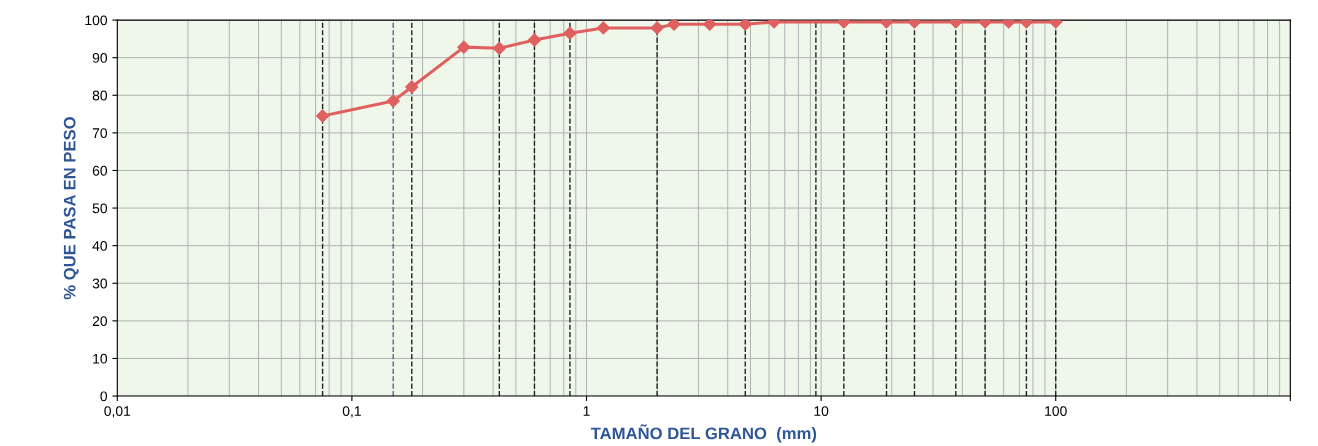 Image resolution: width=1318 pixels, height=446 pixels. I want to click on x-tick-label: 1, so click(586, 411).